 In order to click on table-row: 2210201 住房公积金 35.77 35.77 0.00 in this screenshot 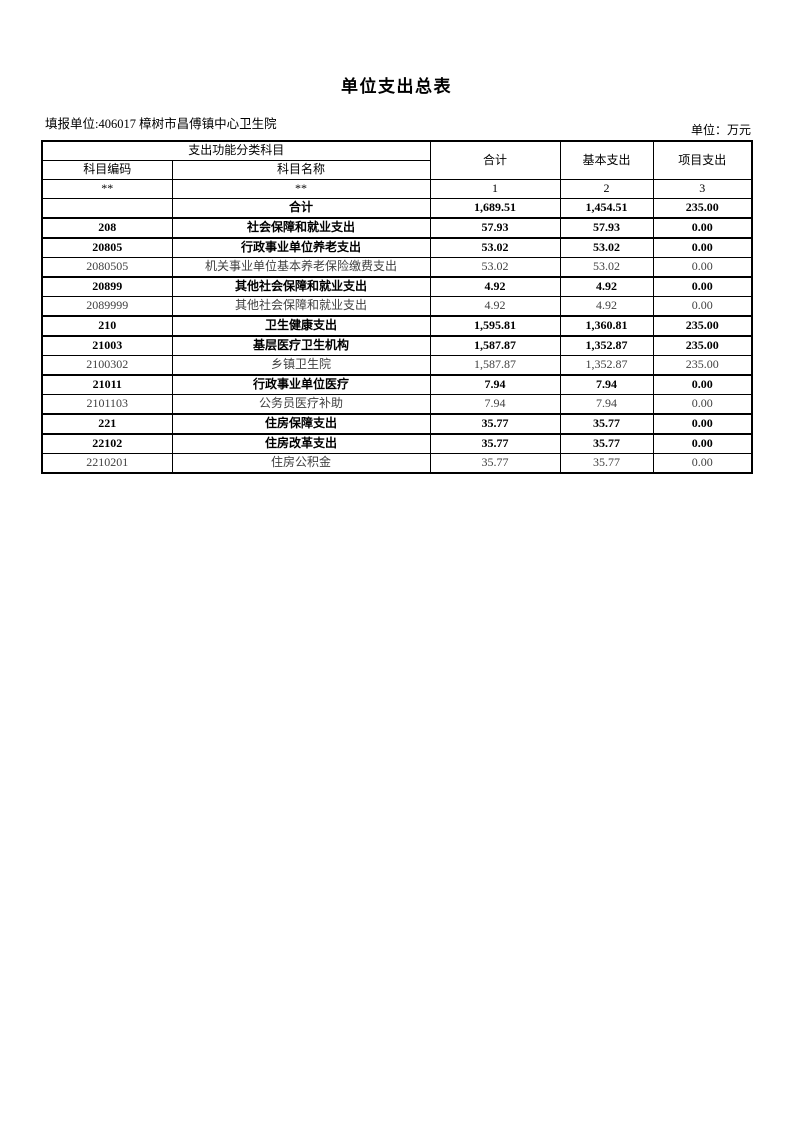, I will do `click(397, 463)`.